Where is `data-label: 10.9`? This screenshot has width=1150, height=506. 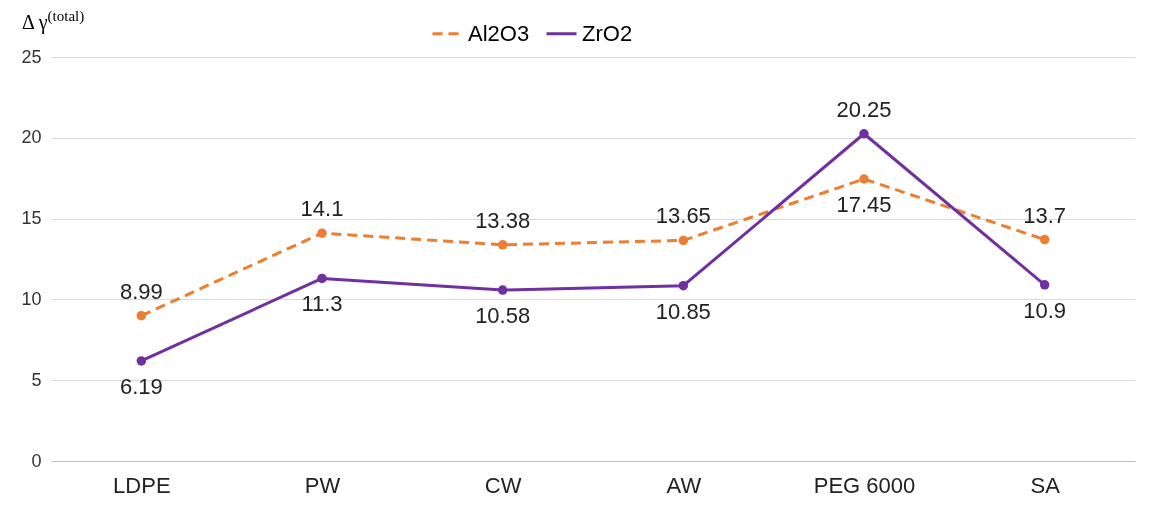 data-label: 10.9 is located at coordinates (1045, 310).